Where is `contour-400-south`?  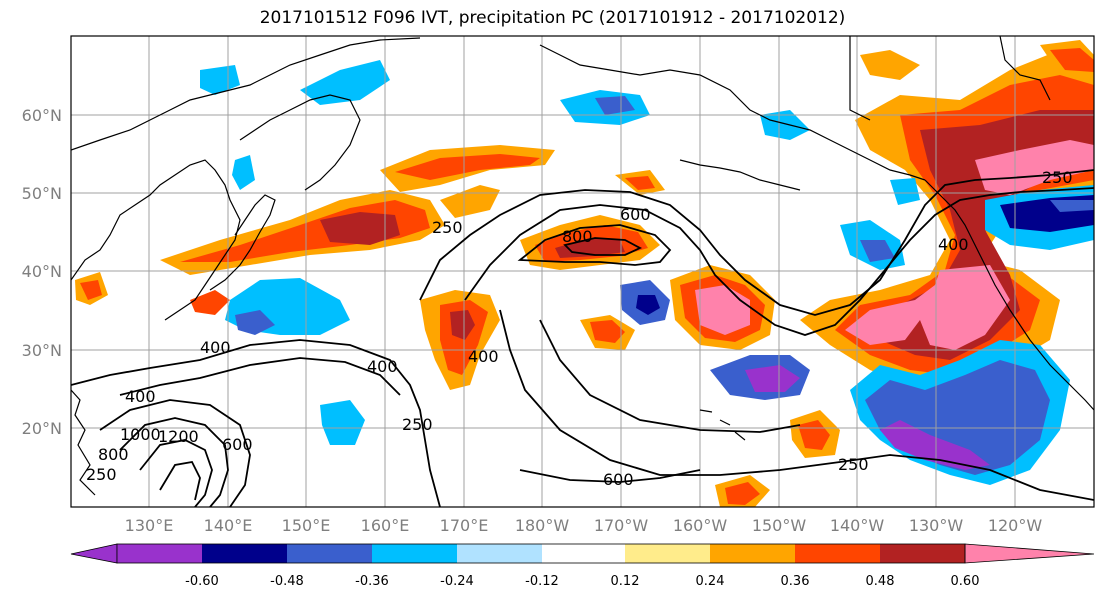
contour-400-south is located at coordinates (670, 376).